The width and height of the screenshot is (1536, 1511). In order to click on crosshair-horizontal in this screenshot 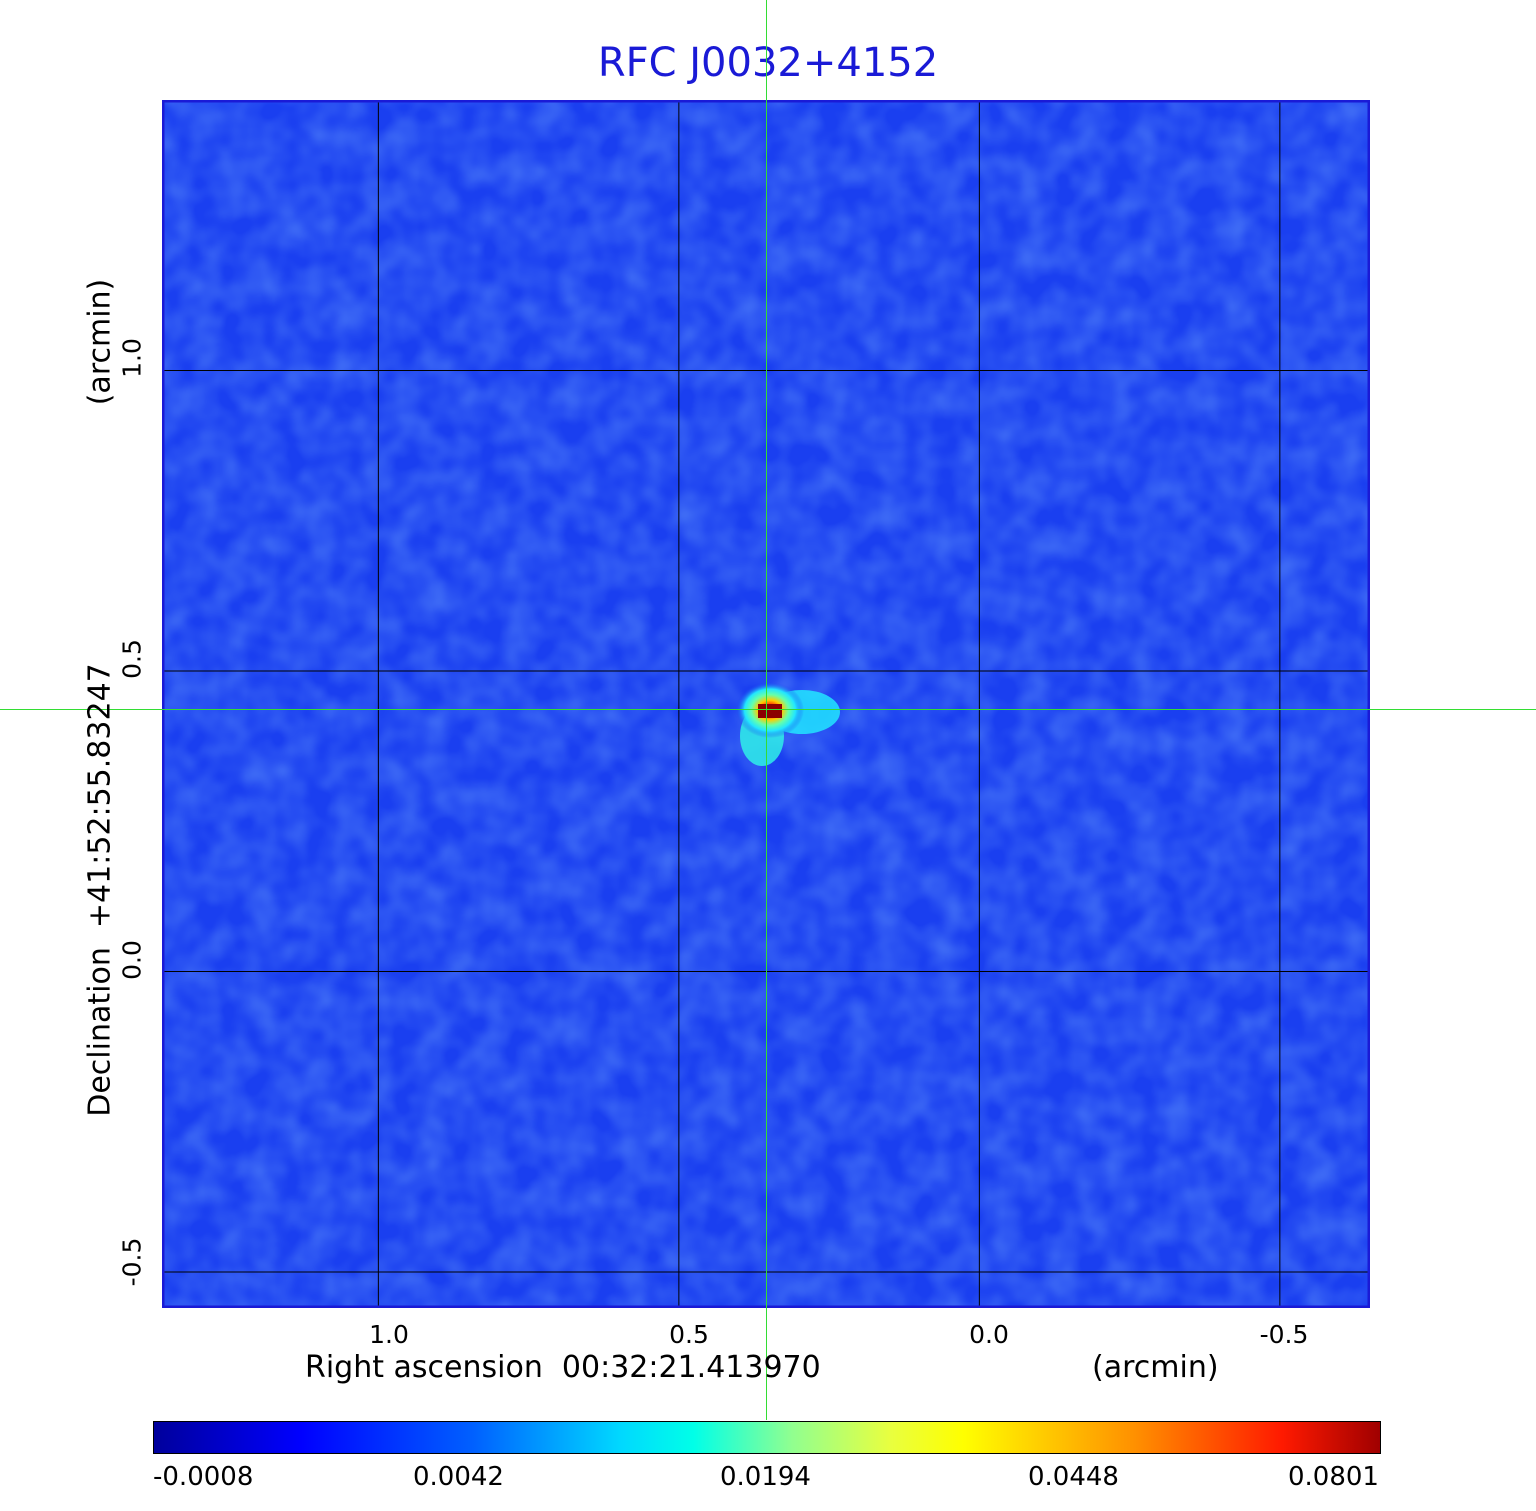, I will do `click(768, 709)`.